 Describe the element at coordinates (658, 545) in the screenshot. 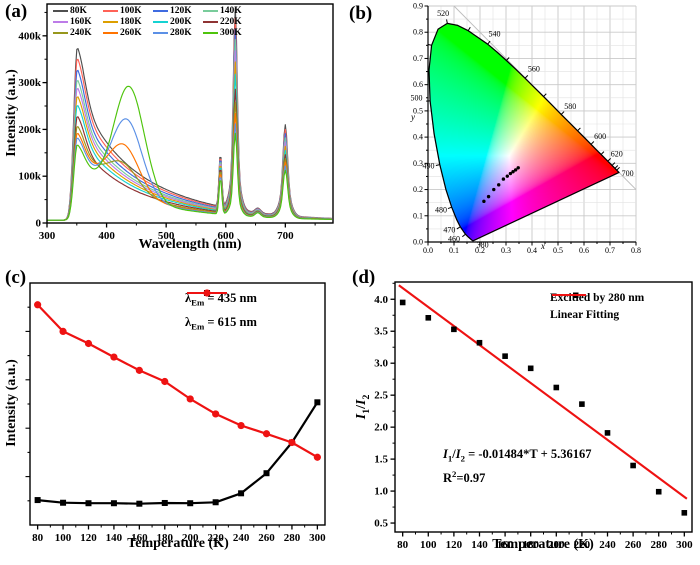

I see `x-tick-label: 280` at that location.